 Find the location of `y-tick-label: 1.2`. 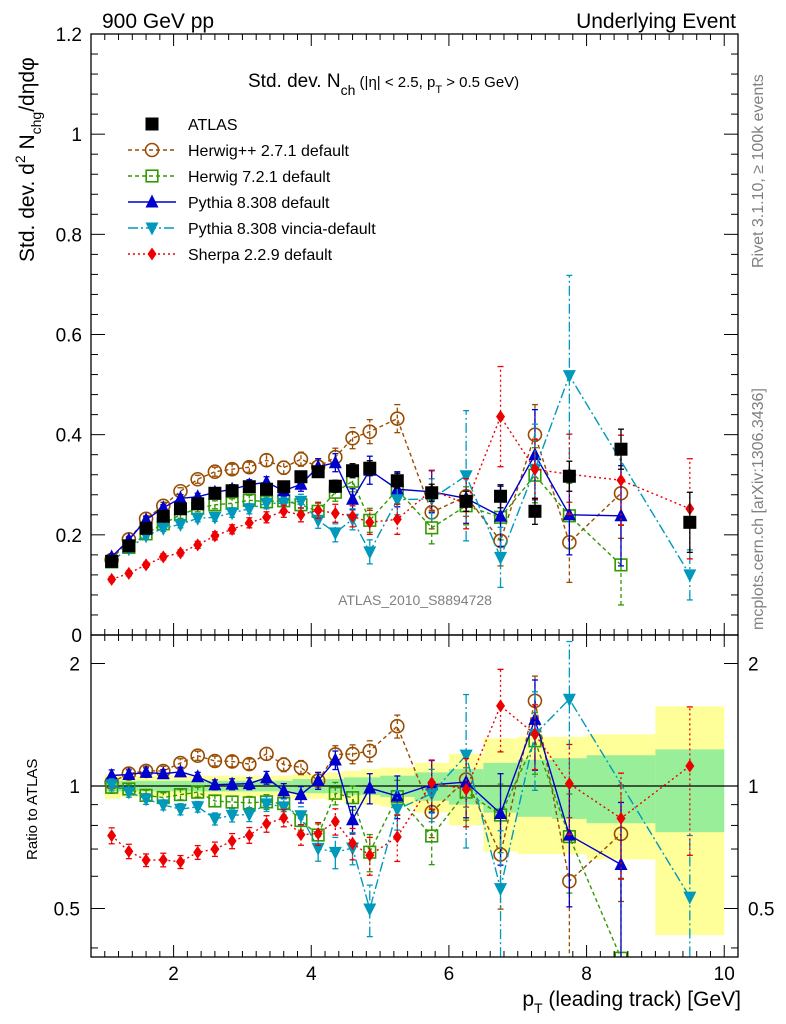

y-tick-label: 1.2 is located at coordinates (69, 35).